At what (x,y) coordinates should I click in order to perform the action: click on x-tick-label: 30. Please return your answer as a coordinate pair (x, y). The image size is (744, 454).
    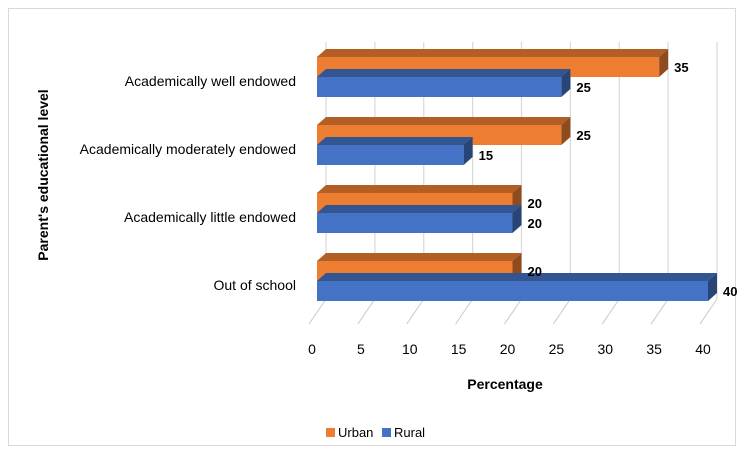
    Looking at the image, I should click on (605, 349).